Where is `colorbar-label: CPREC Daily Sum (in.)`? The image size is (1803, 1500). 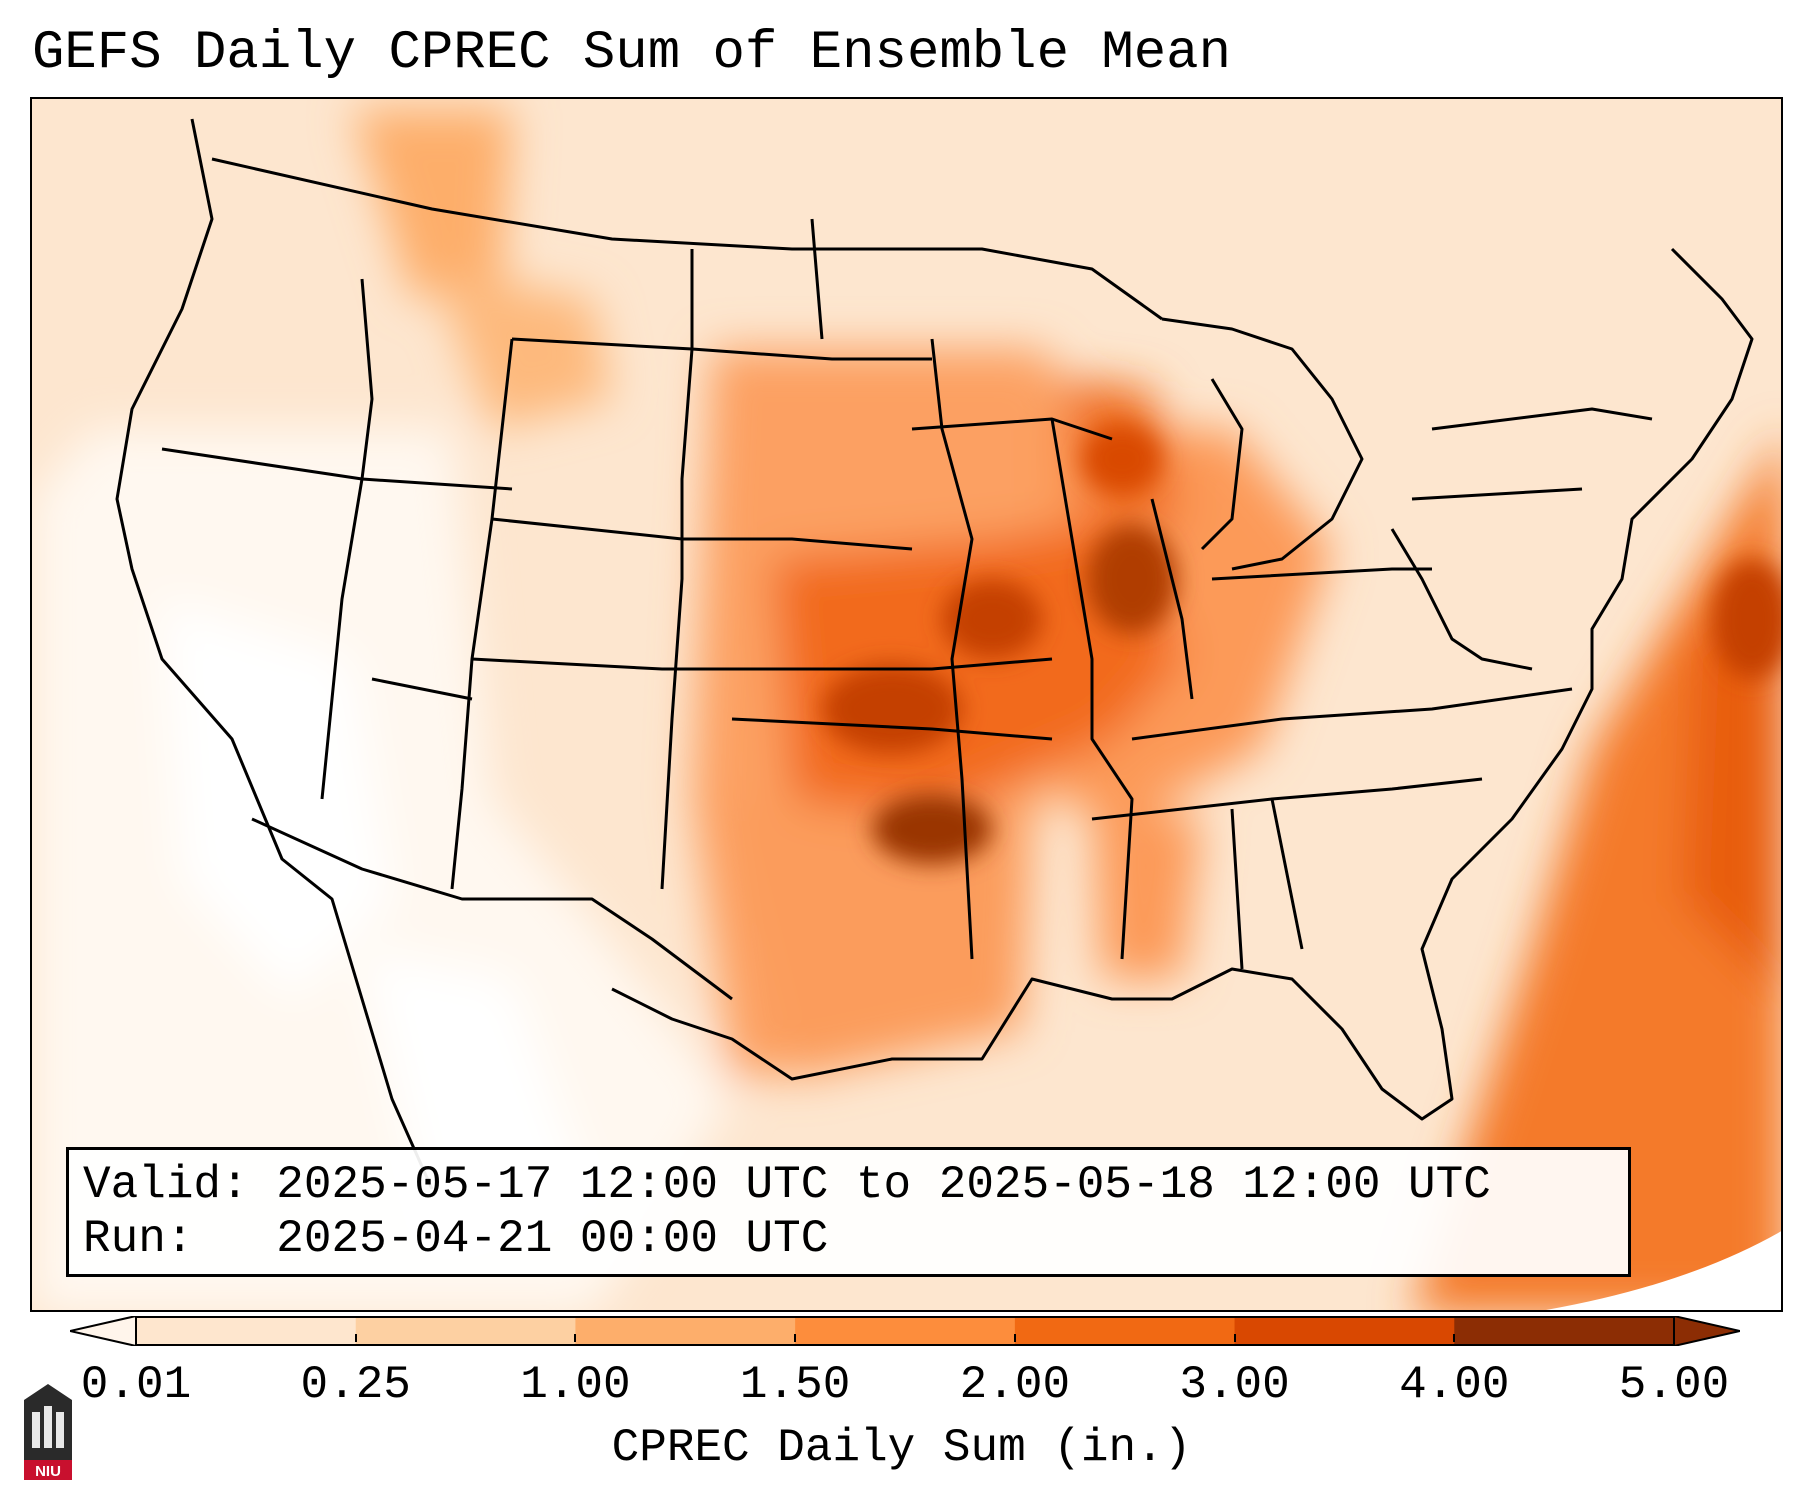 colorbar-label: CPREC Daily Sum (in.) is located at coordinates (901, 1448).